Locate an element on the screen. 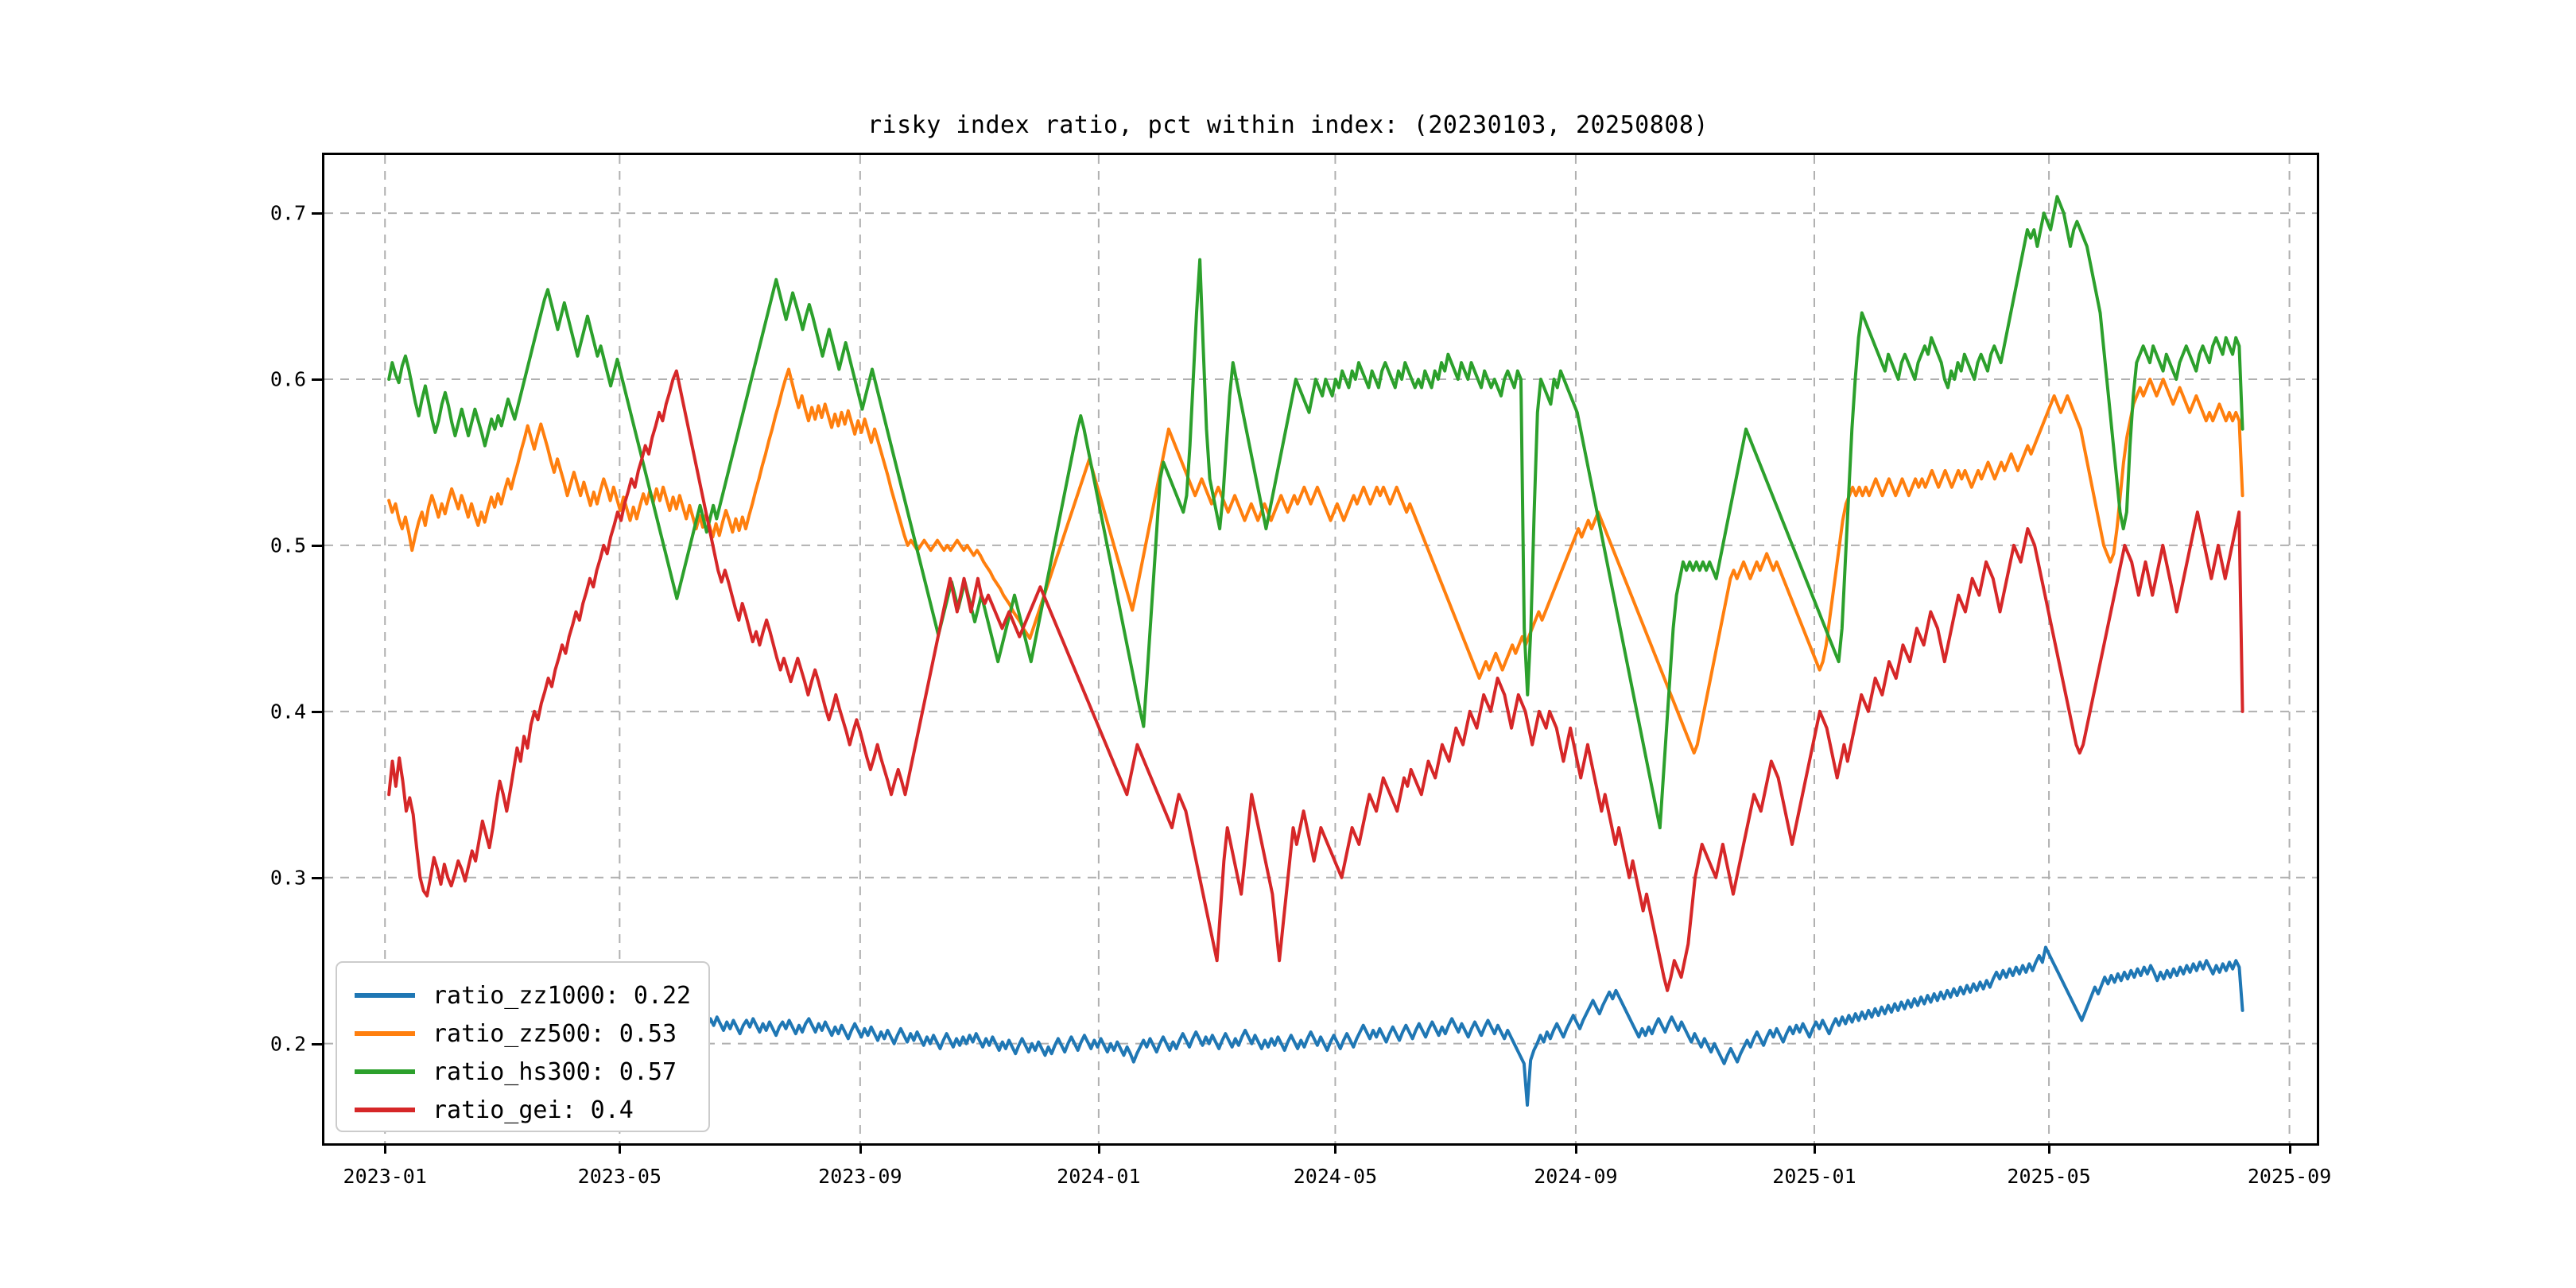 The height and width of the screenshot is (1288, 2576). legend-item-ratio_hs300: ratio_hs300: 0.57 is located at coordinates (522, 1071).